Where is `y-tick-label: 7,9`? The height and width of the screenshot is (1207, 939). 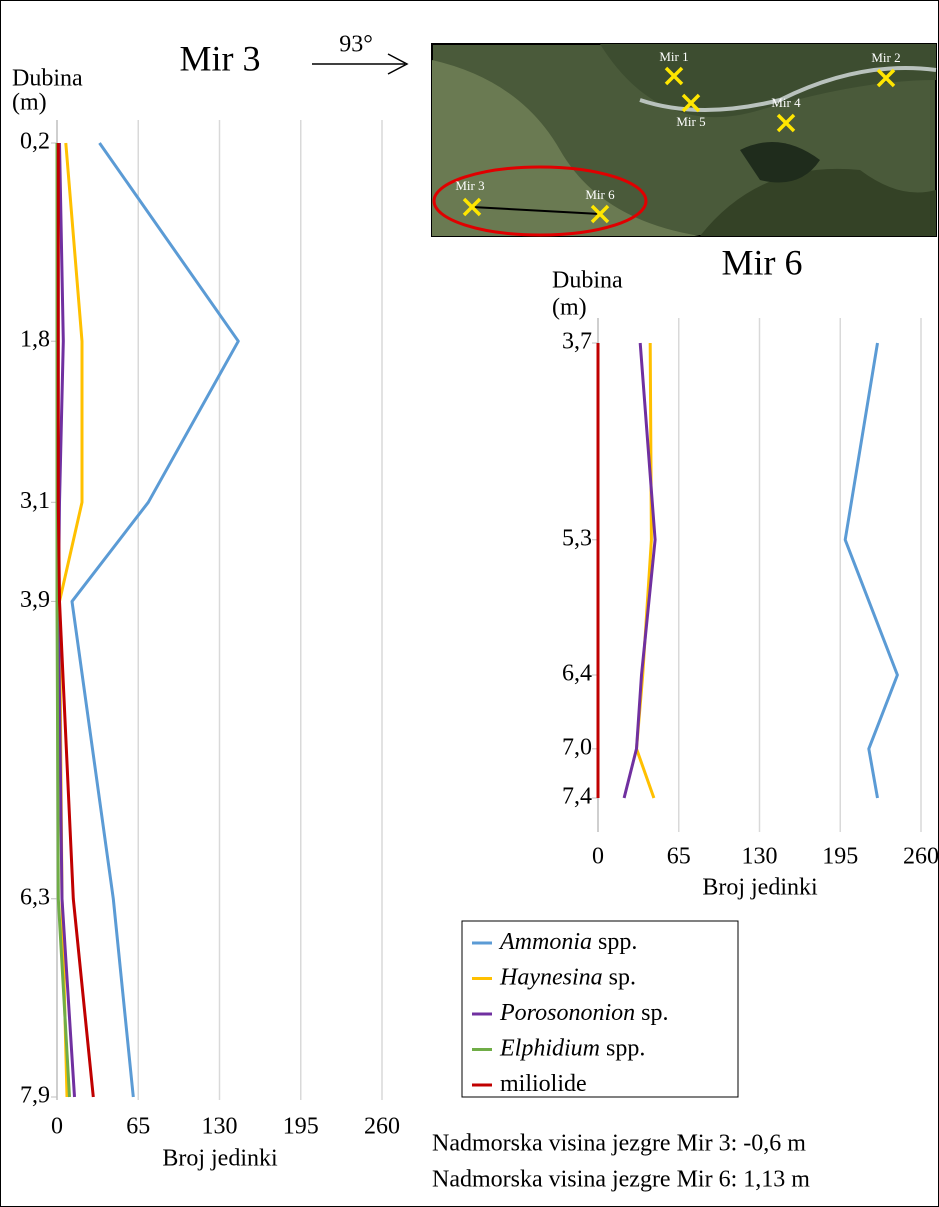 y-tick-label: 7,9 is located at coordinates (35, 1096).